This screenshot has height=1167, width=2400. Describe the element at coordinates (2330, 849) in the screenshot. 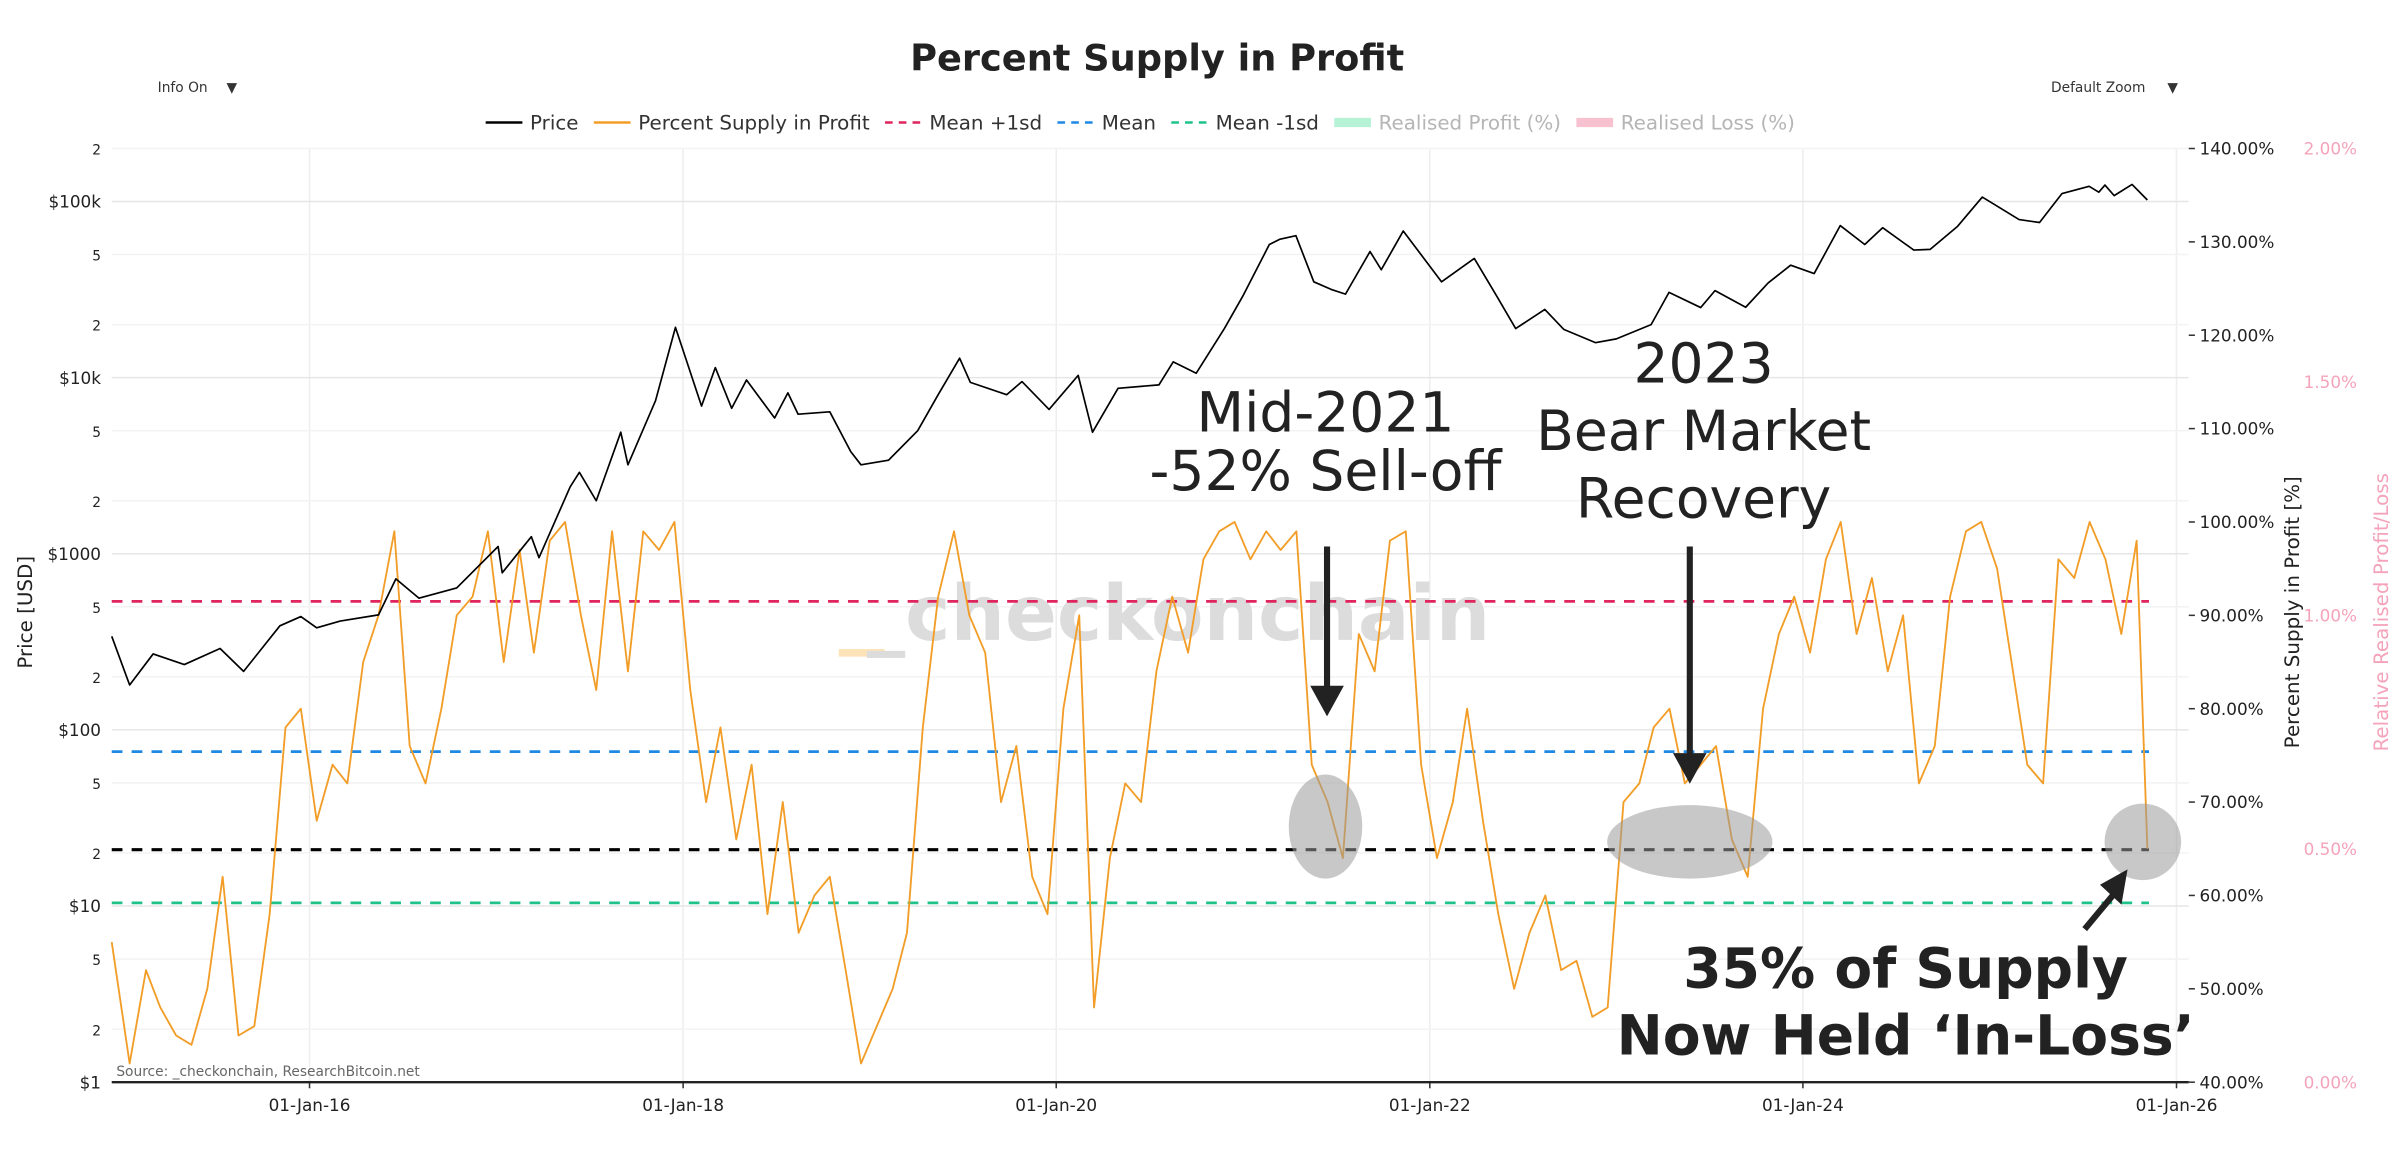

I see `y3-tick-label: 0.50%` at that location.